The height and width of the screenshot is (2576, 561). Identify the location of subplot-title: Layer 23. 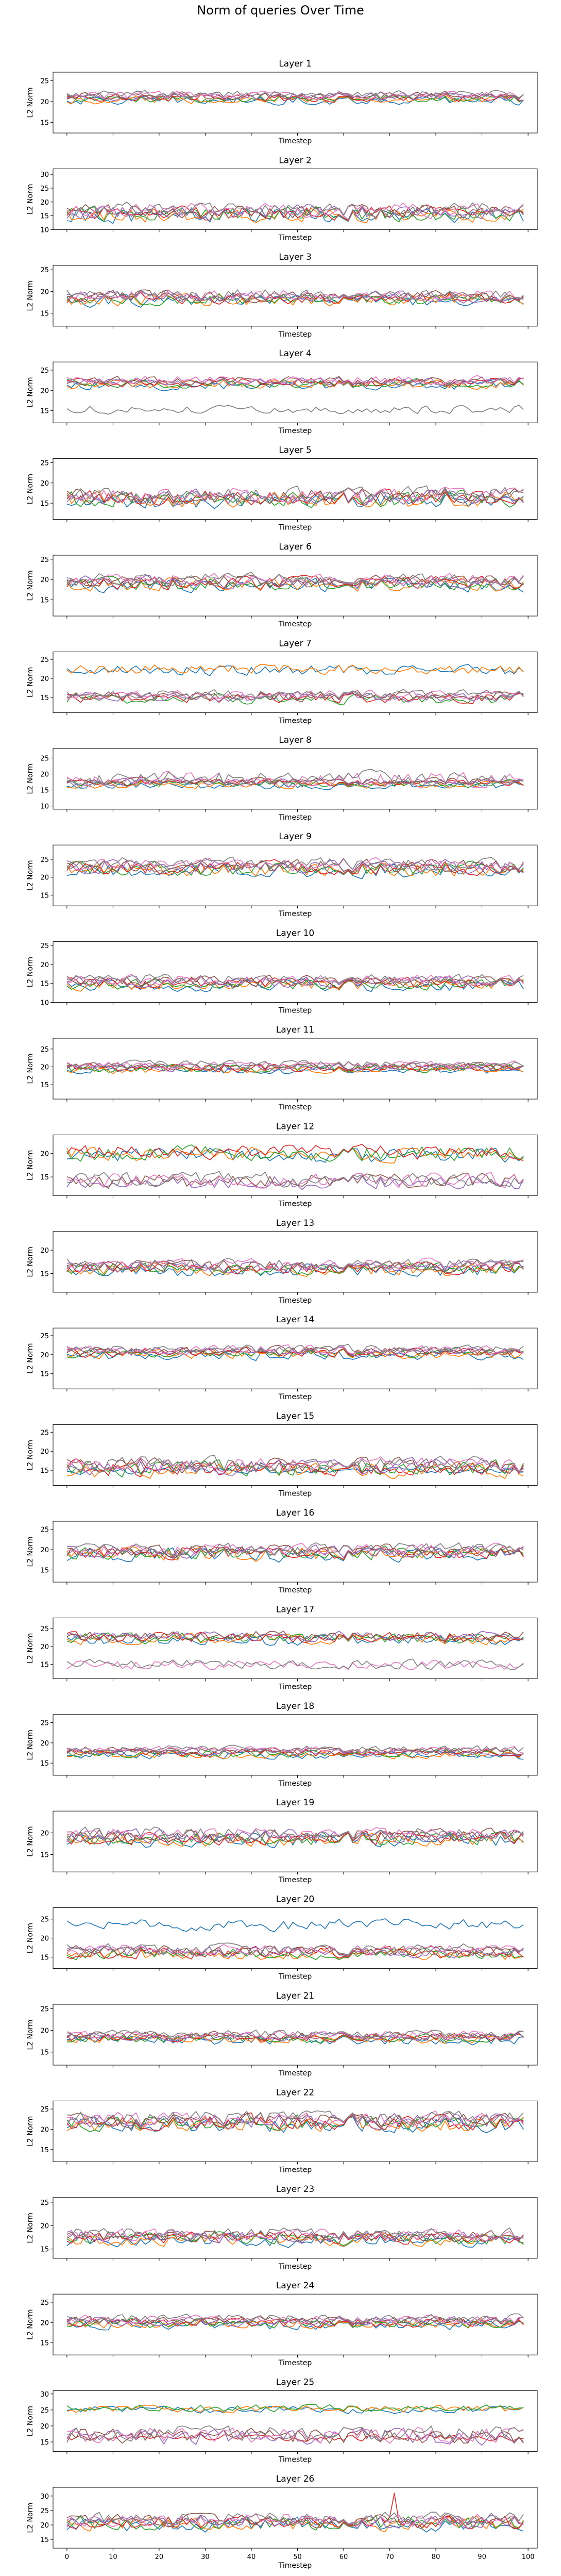
(295, 2190).